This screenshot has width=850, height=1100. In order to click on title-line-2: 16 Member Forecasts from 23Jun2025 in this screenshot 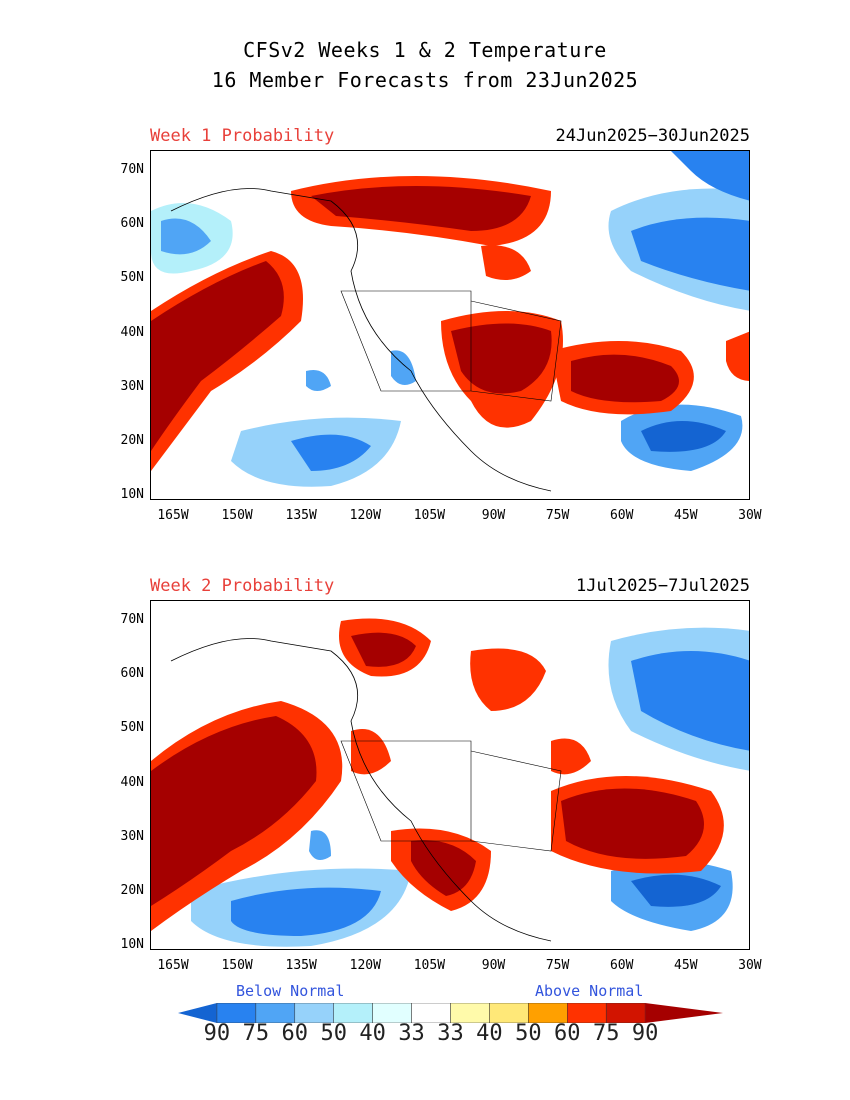, I will do `click(425, 80)`.